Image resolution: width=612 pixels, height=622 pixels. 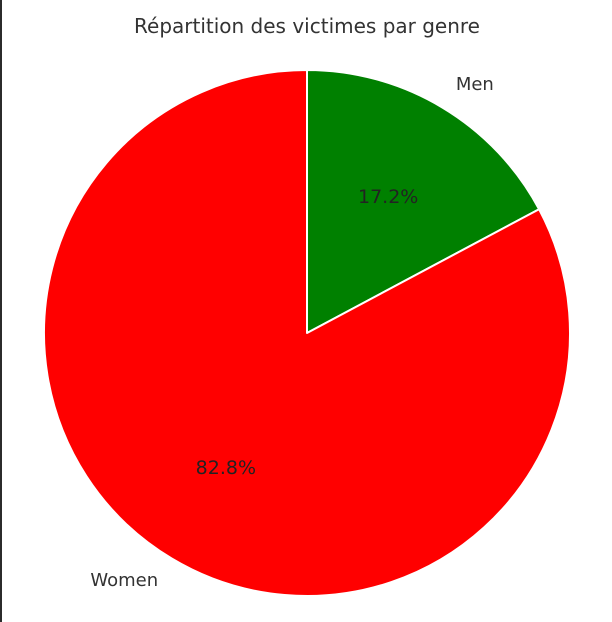 I want to click on slice-percent-men: 17.2%, so click(x=388, y=197).